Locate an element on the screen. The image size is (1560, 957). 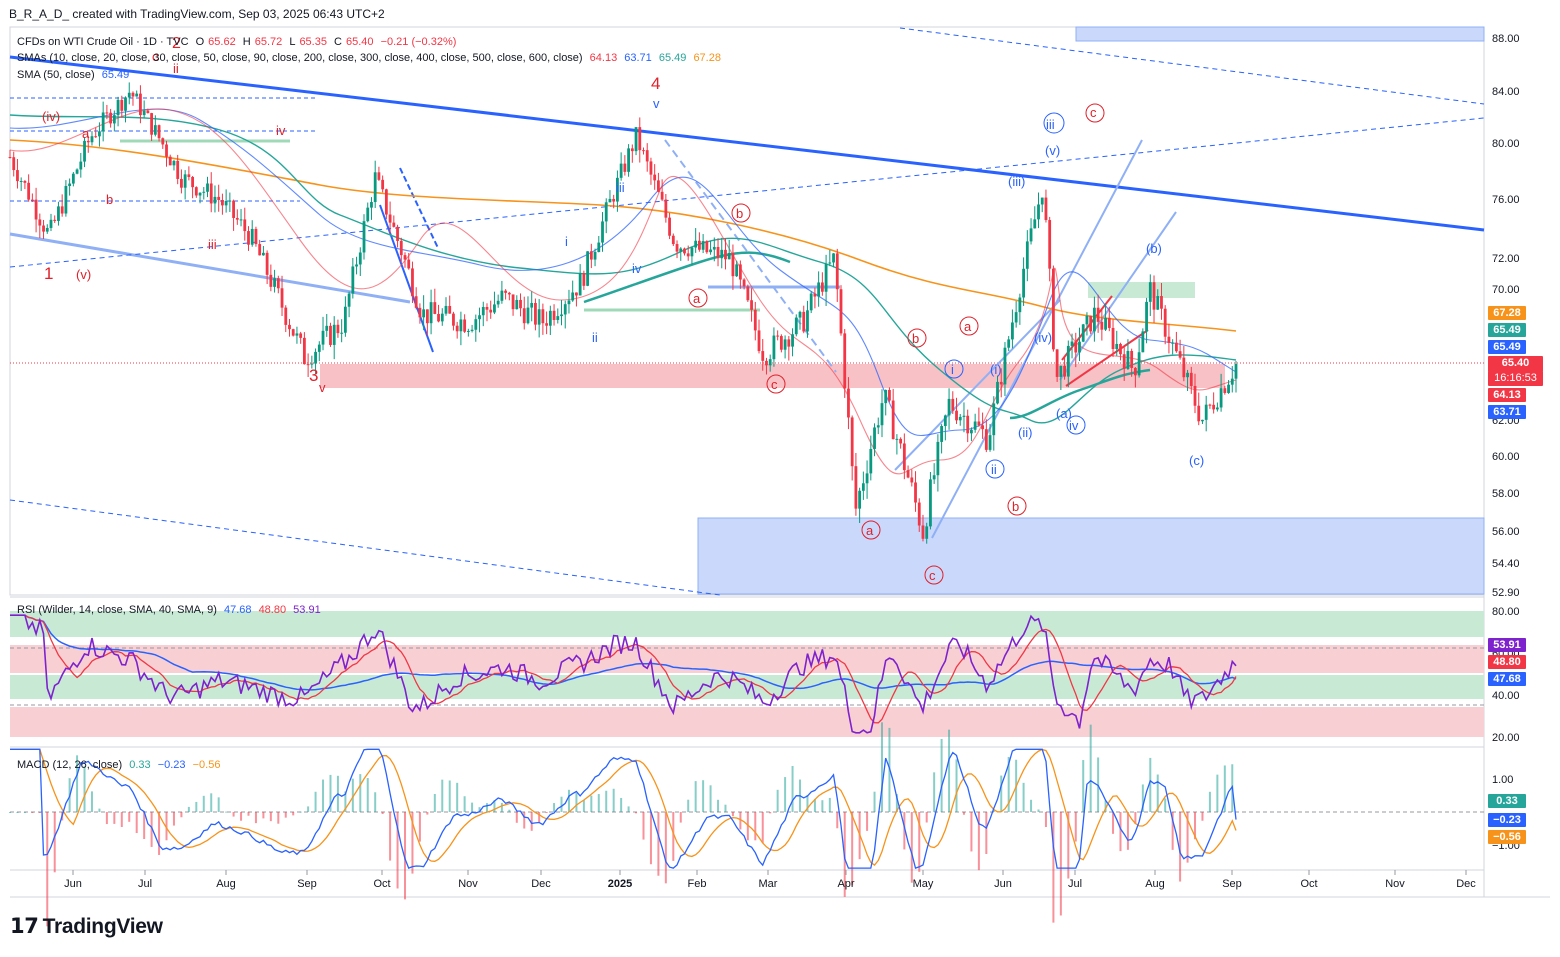
open-number: 65.62 is located at coordinates (222, 42).